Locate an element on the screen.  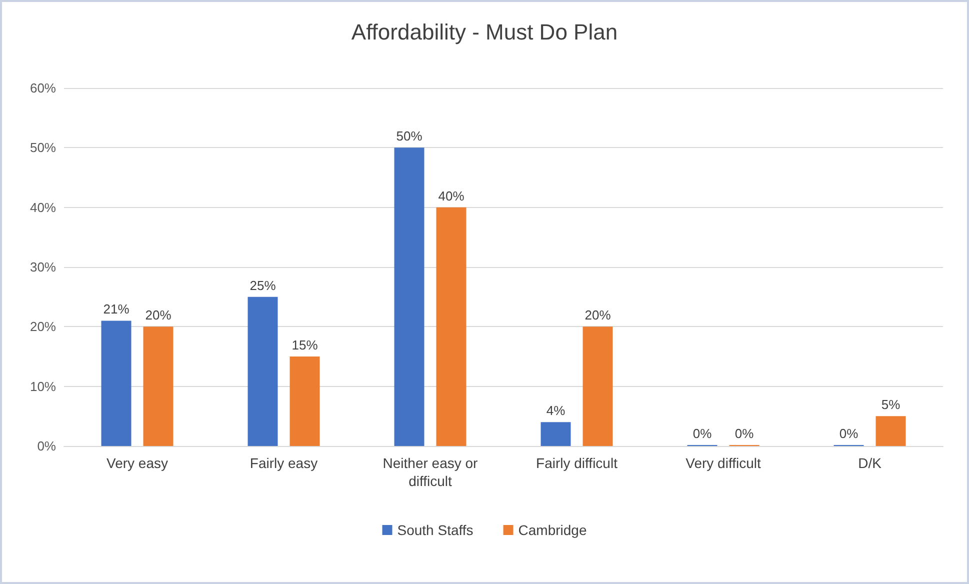
x-tick-label: Fairly difficult is located at coordinates (577, 463).